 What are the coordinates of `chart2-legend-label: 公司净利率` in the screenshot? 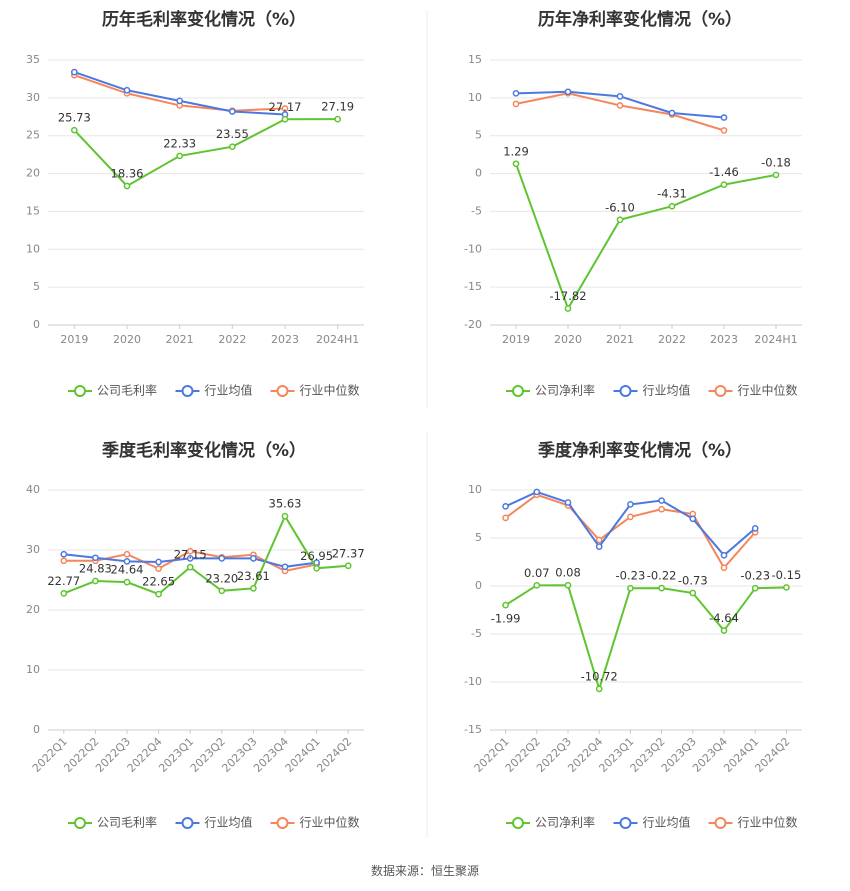 It's located at (565, 390).